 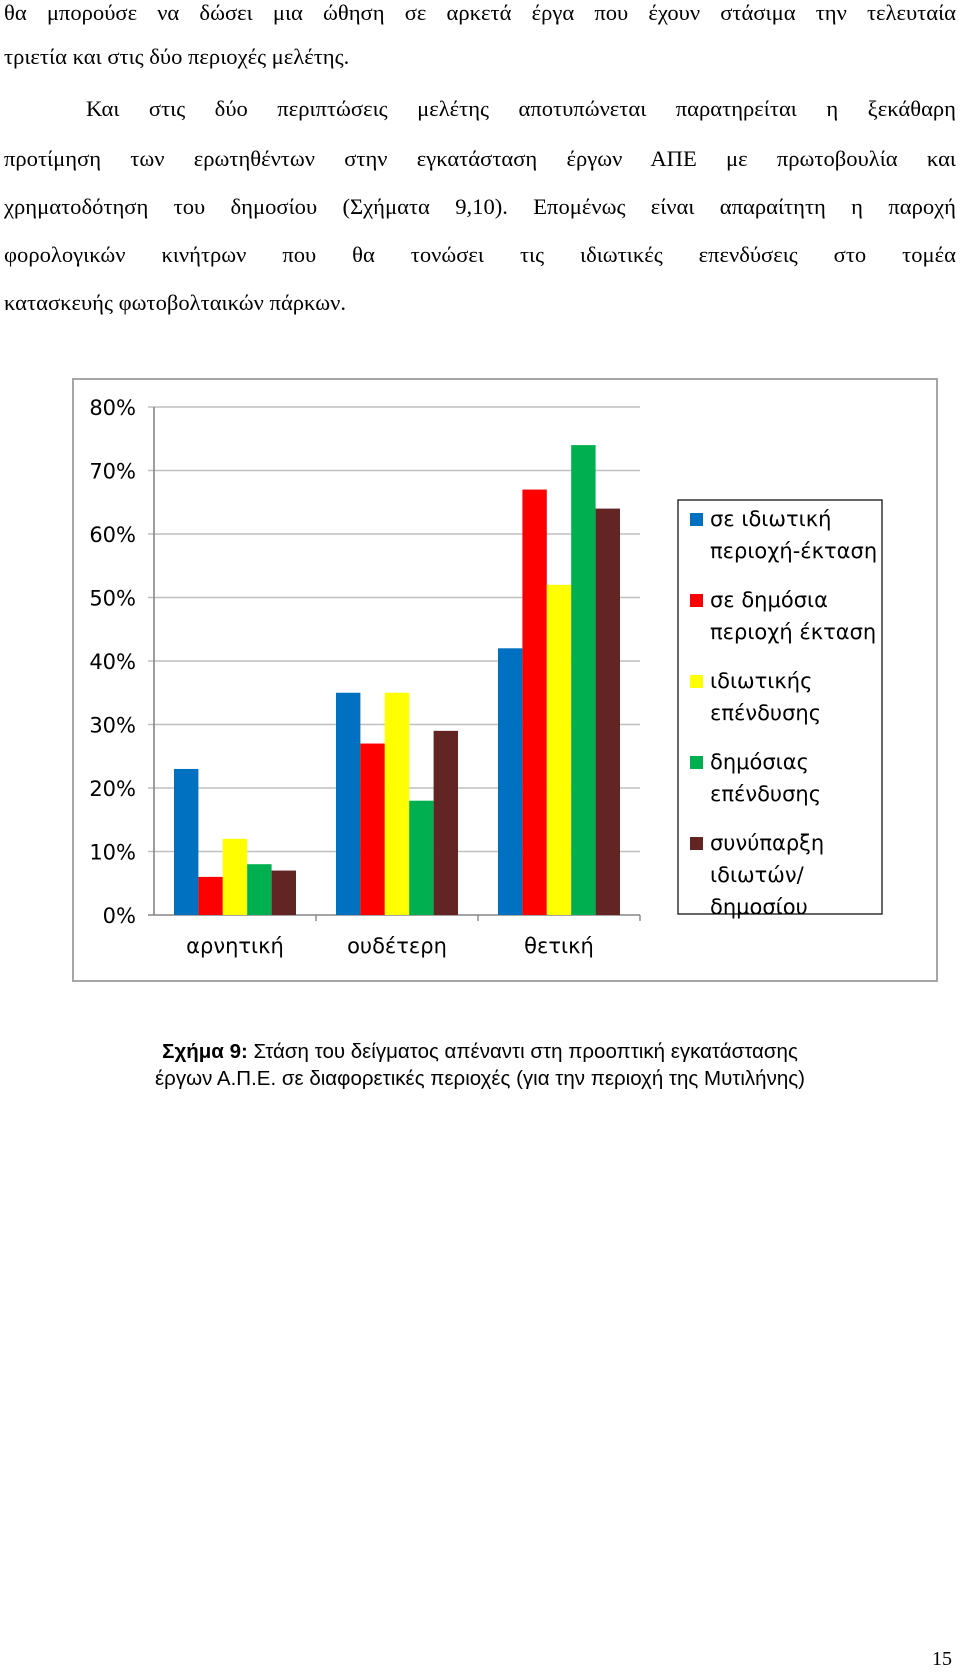 I want to click on legend-label: συνύπαρξη, so click(x=767, y=843).